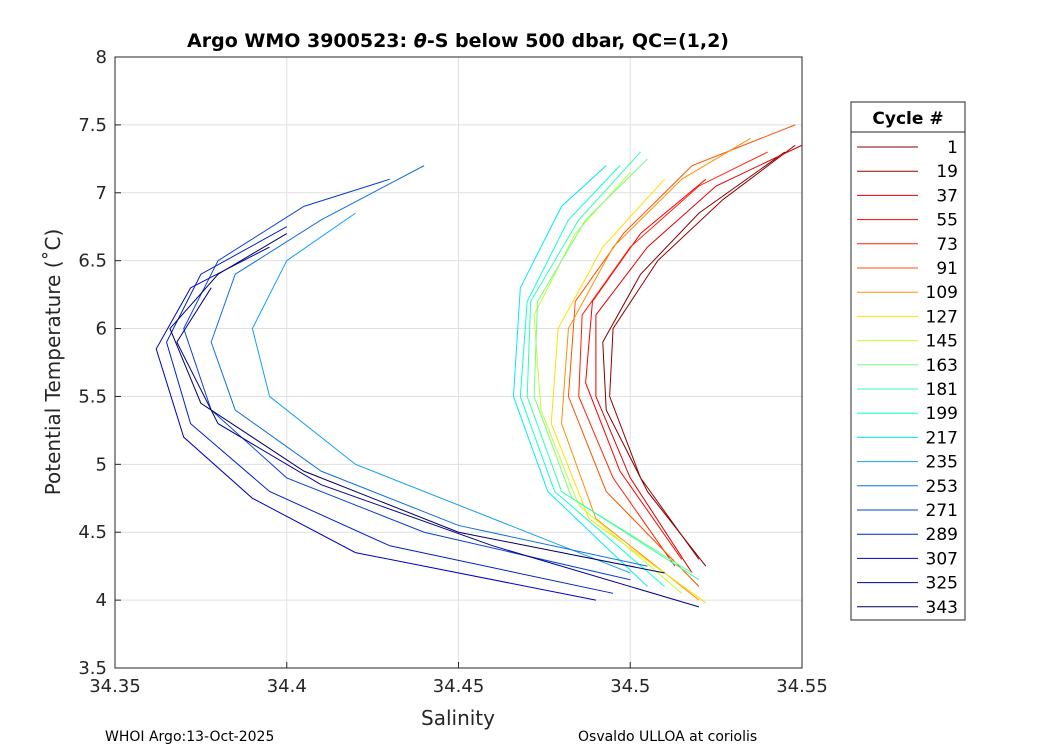 This screenshot has height=754, width=1050. Describe the element at coordinates (53, 362) in the screenshot. I see `y-axis-label: Potential Temperature (˚C)` at that location.